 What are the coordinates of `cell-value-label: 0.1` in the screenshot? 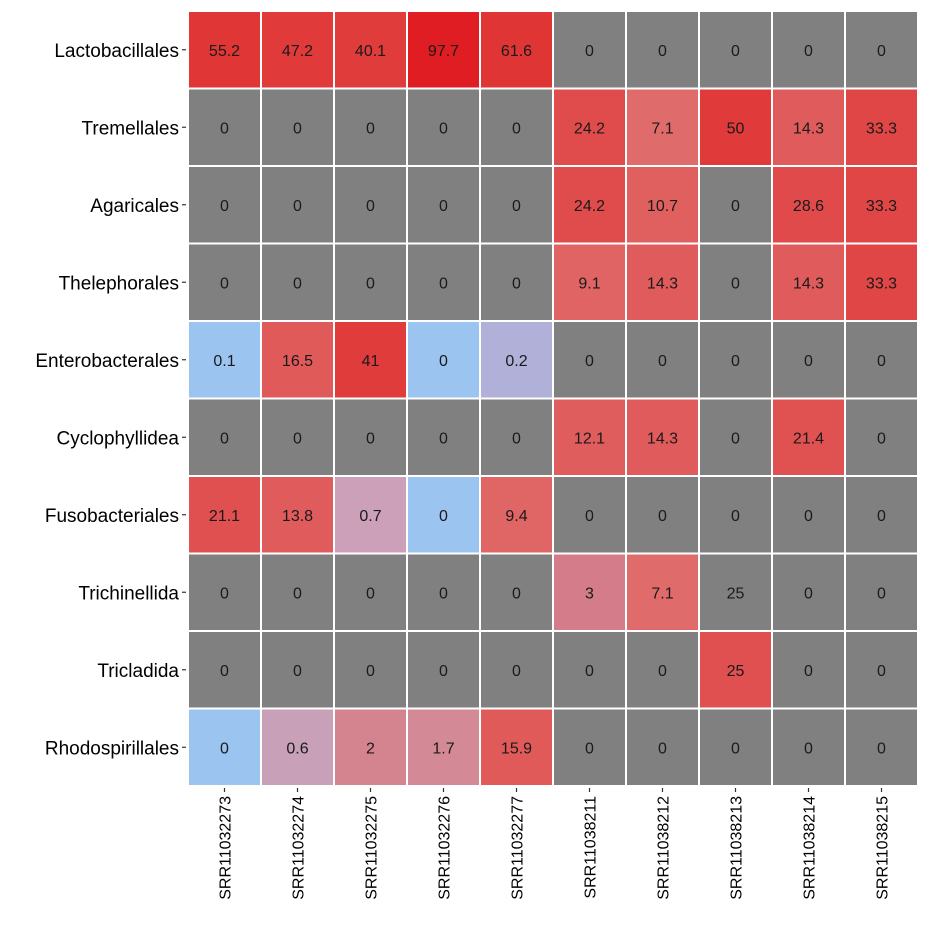 It's located at (224, 361).